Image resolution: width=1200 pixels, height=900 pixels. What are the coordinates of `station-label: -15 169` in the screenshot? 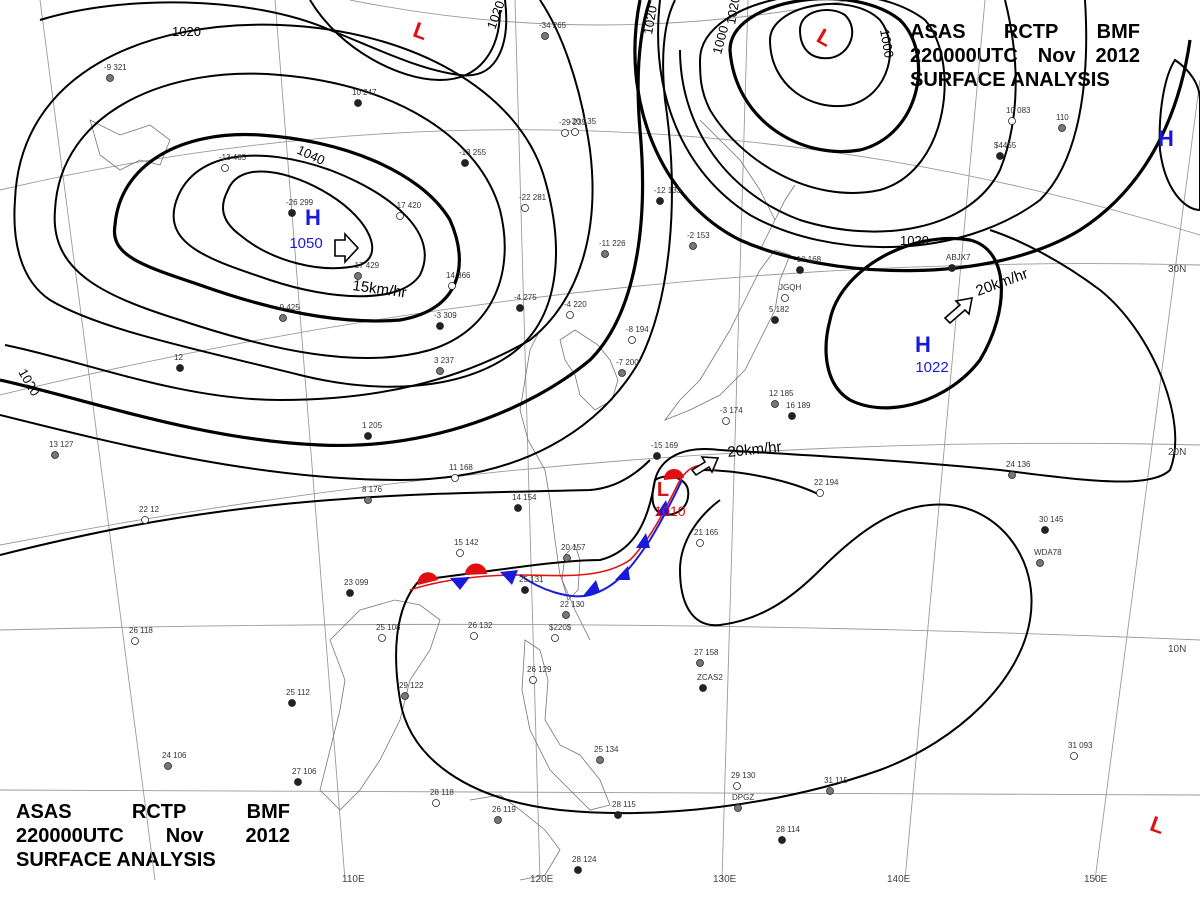 It's located at (665, 445).